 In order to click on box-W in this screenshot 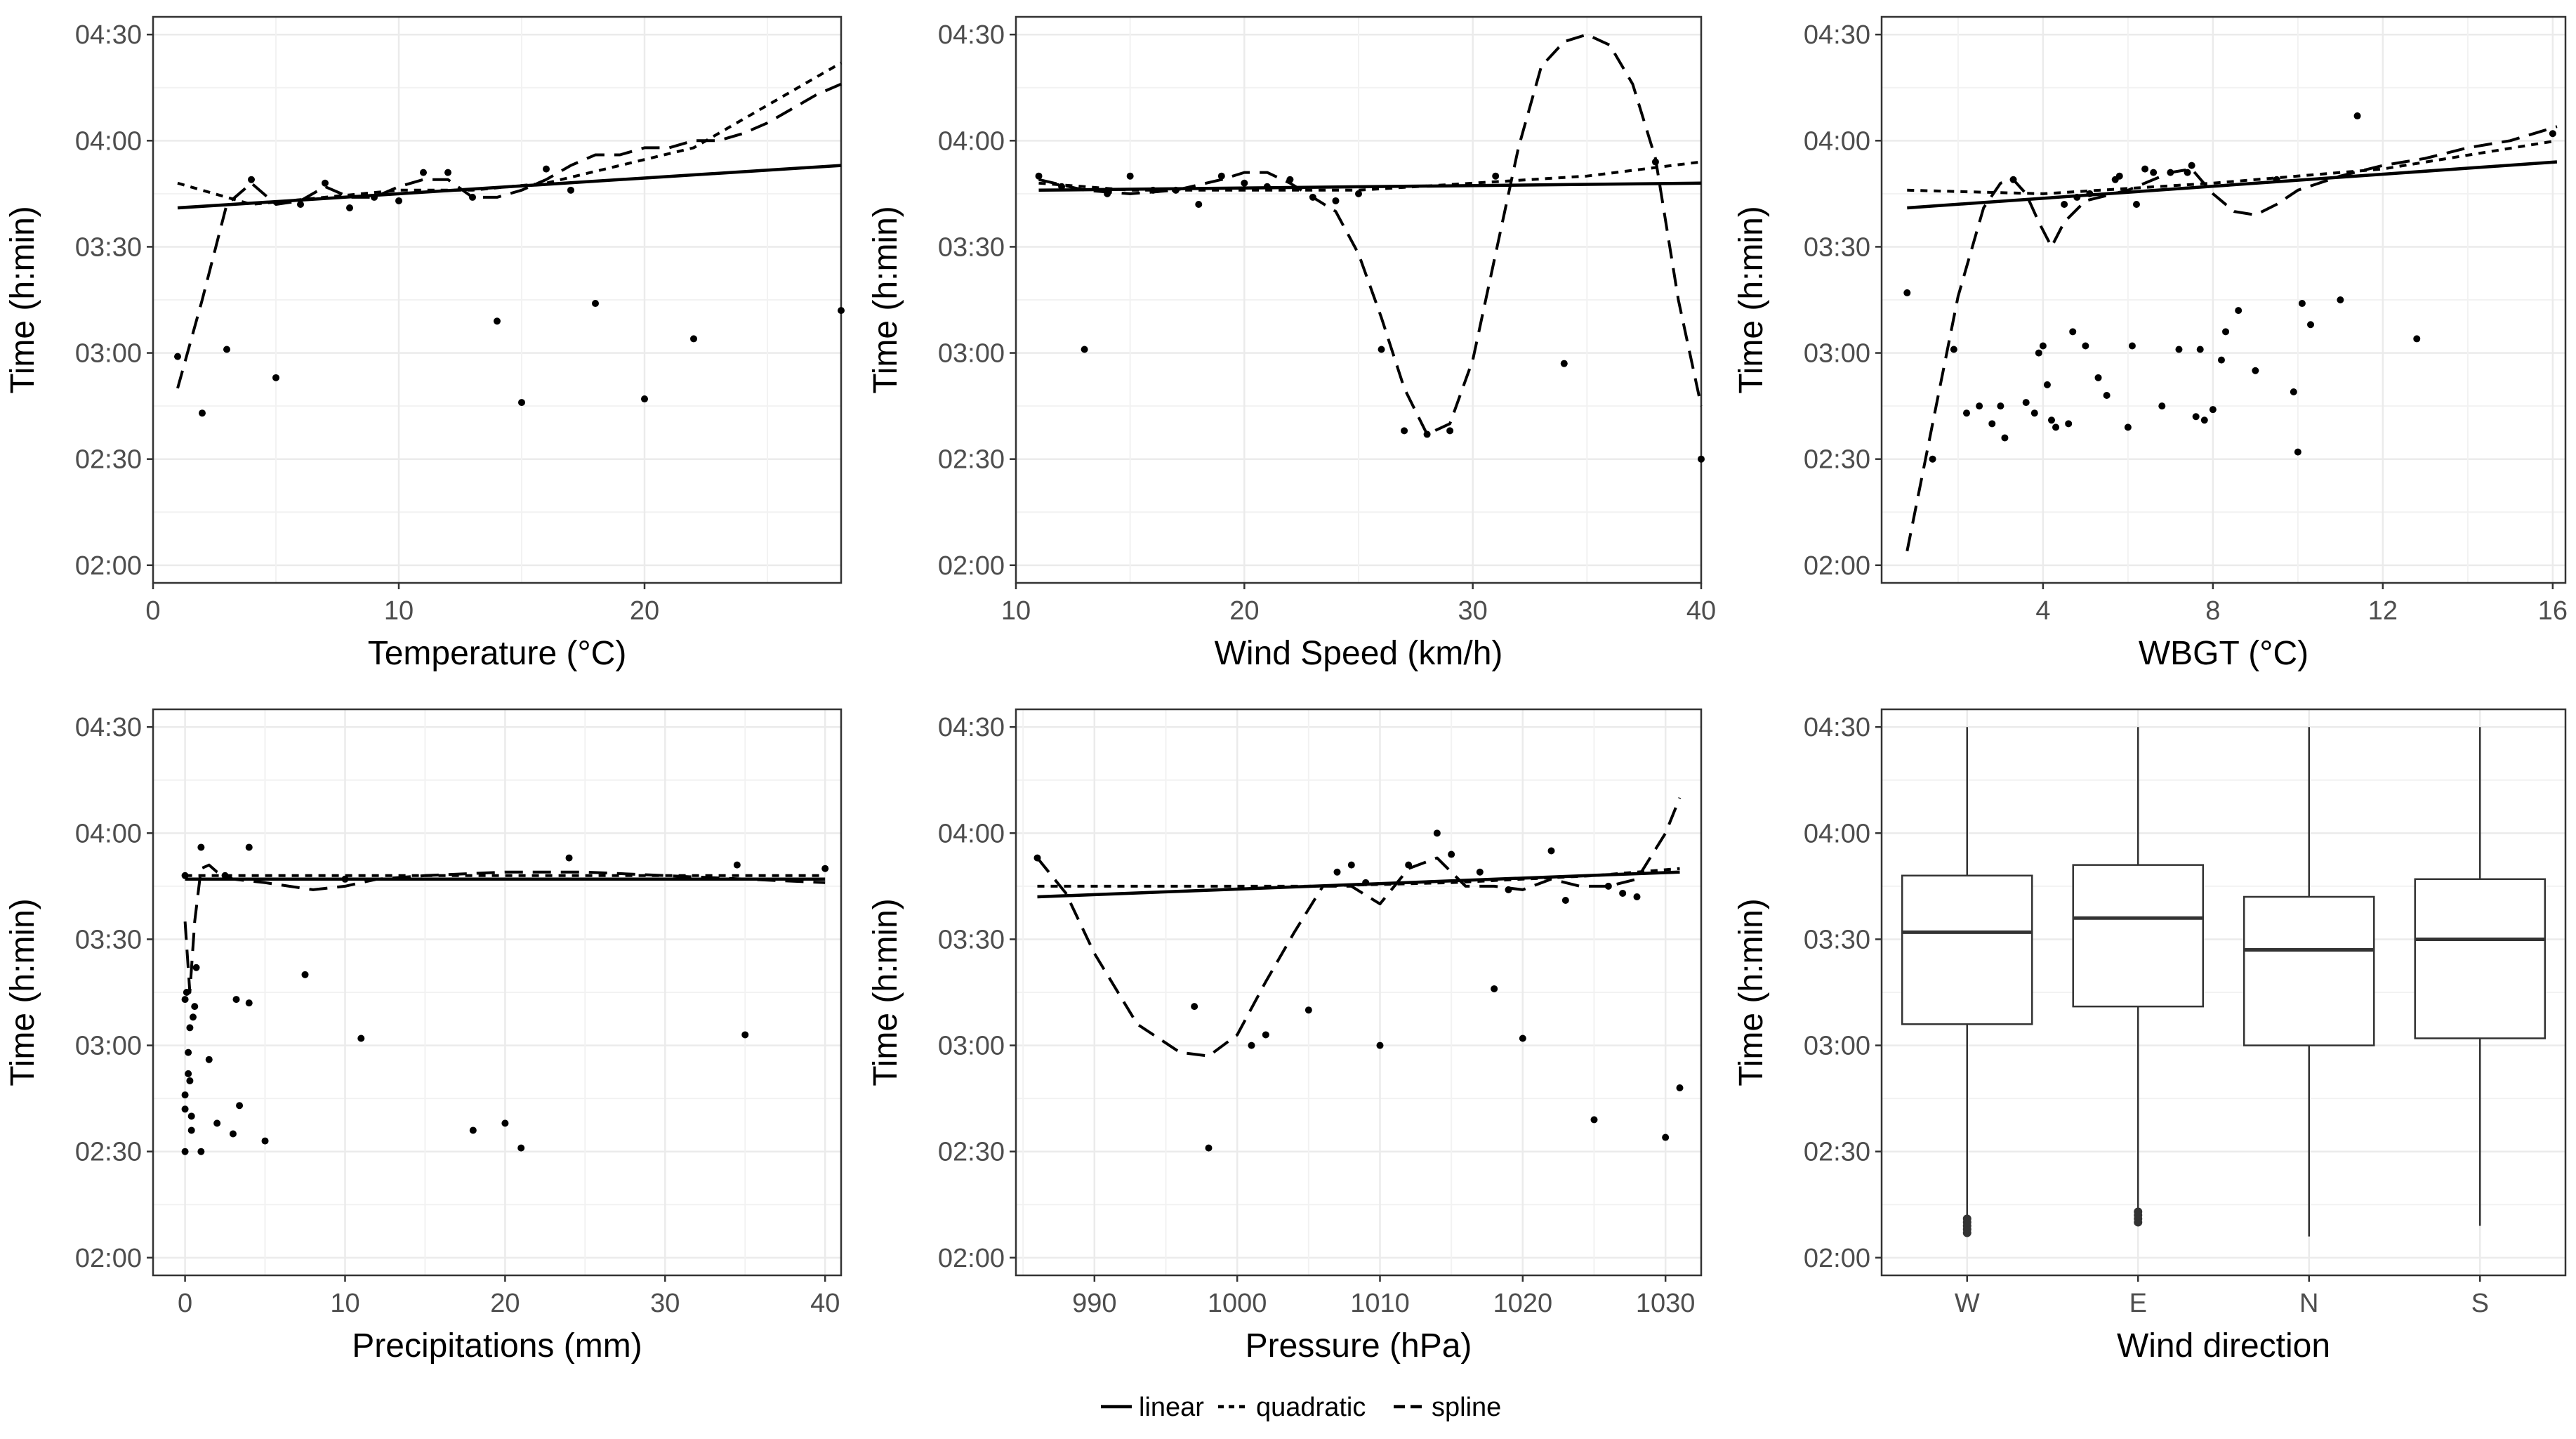, I will do `click(1967, 982)`.